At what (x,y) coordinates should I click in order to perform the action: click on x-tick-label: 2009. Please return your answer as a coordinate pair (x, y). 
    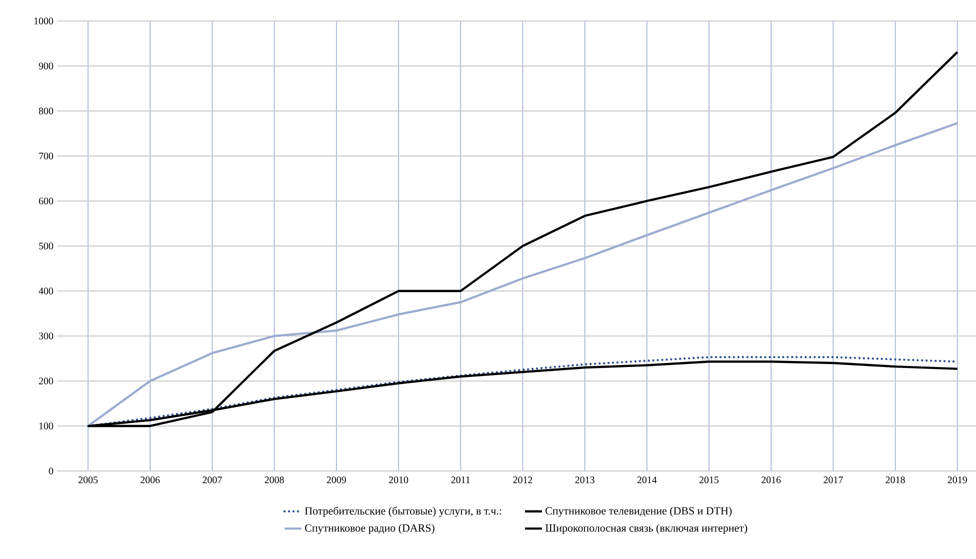
    Looking at the image, I should click on (336, 480).